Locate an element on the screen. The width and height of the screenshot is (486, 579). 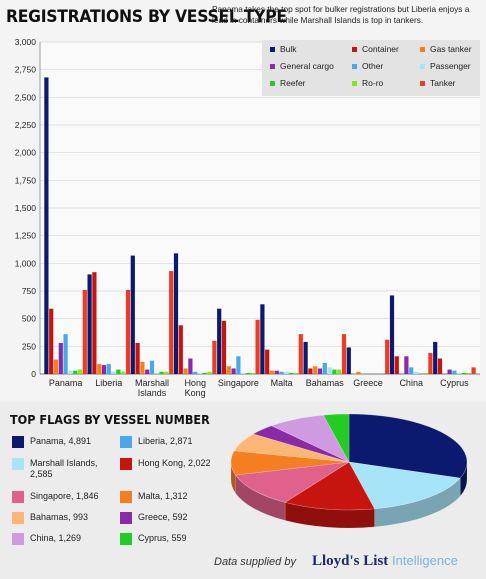
x-tick-label: Hong is located at coordinates (195, 383).